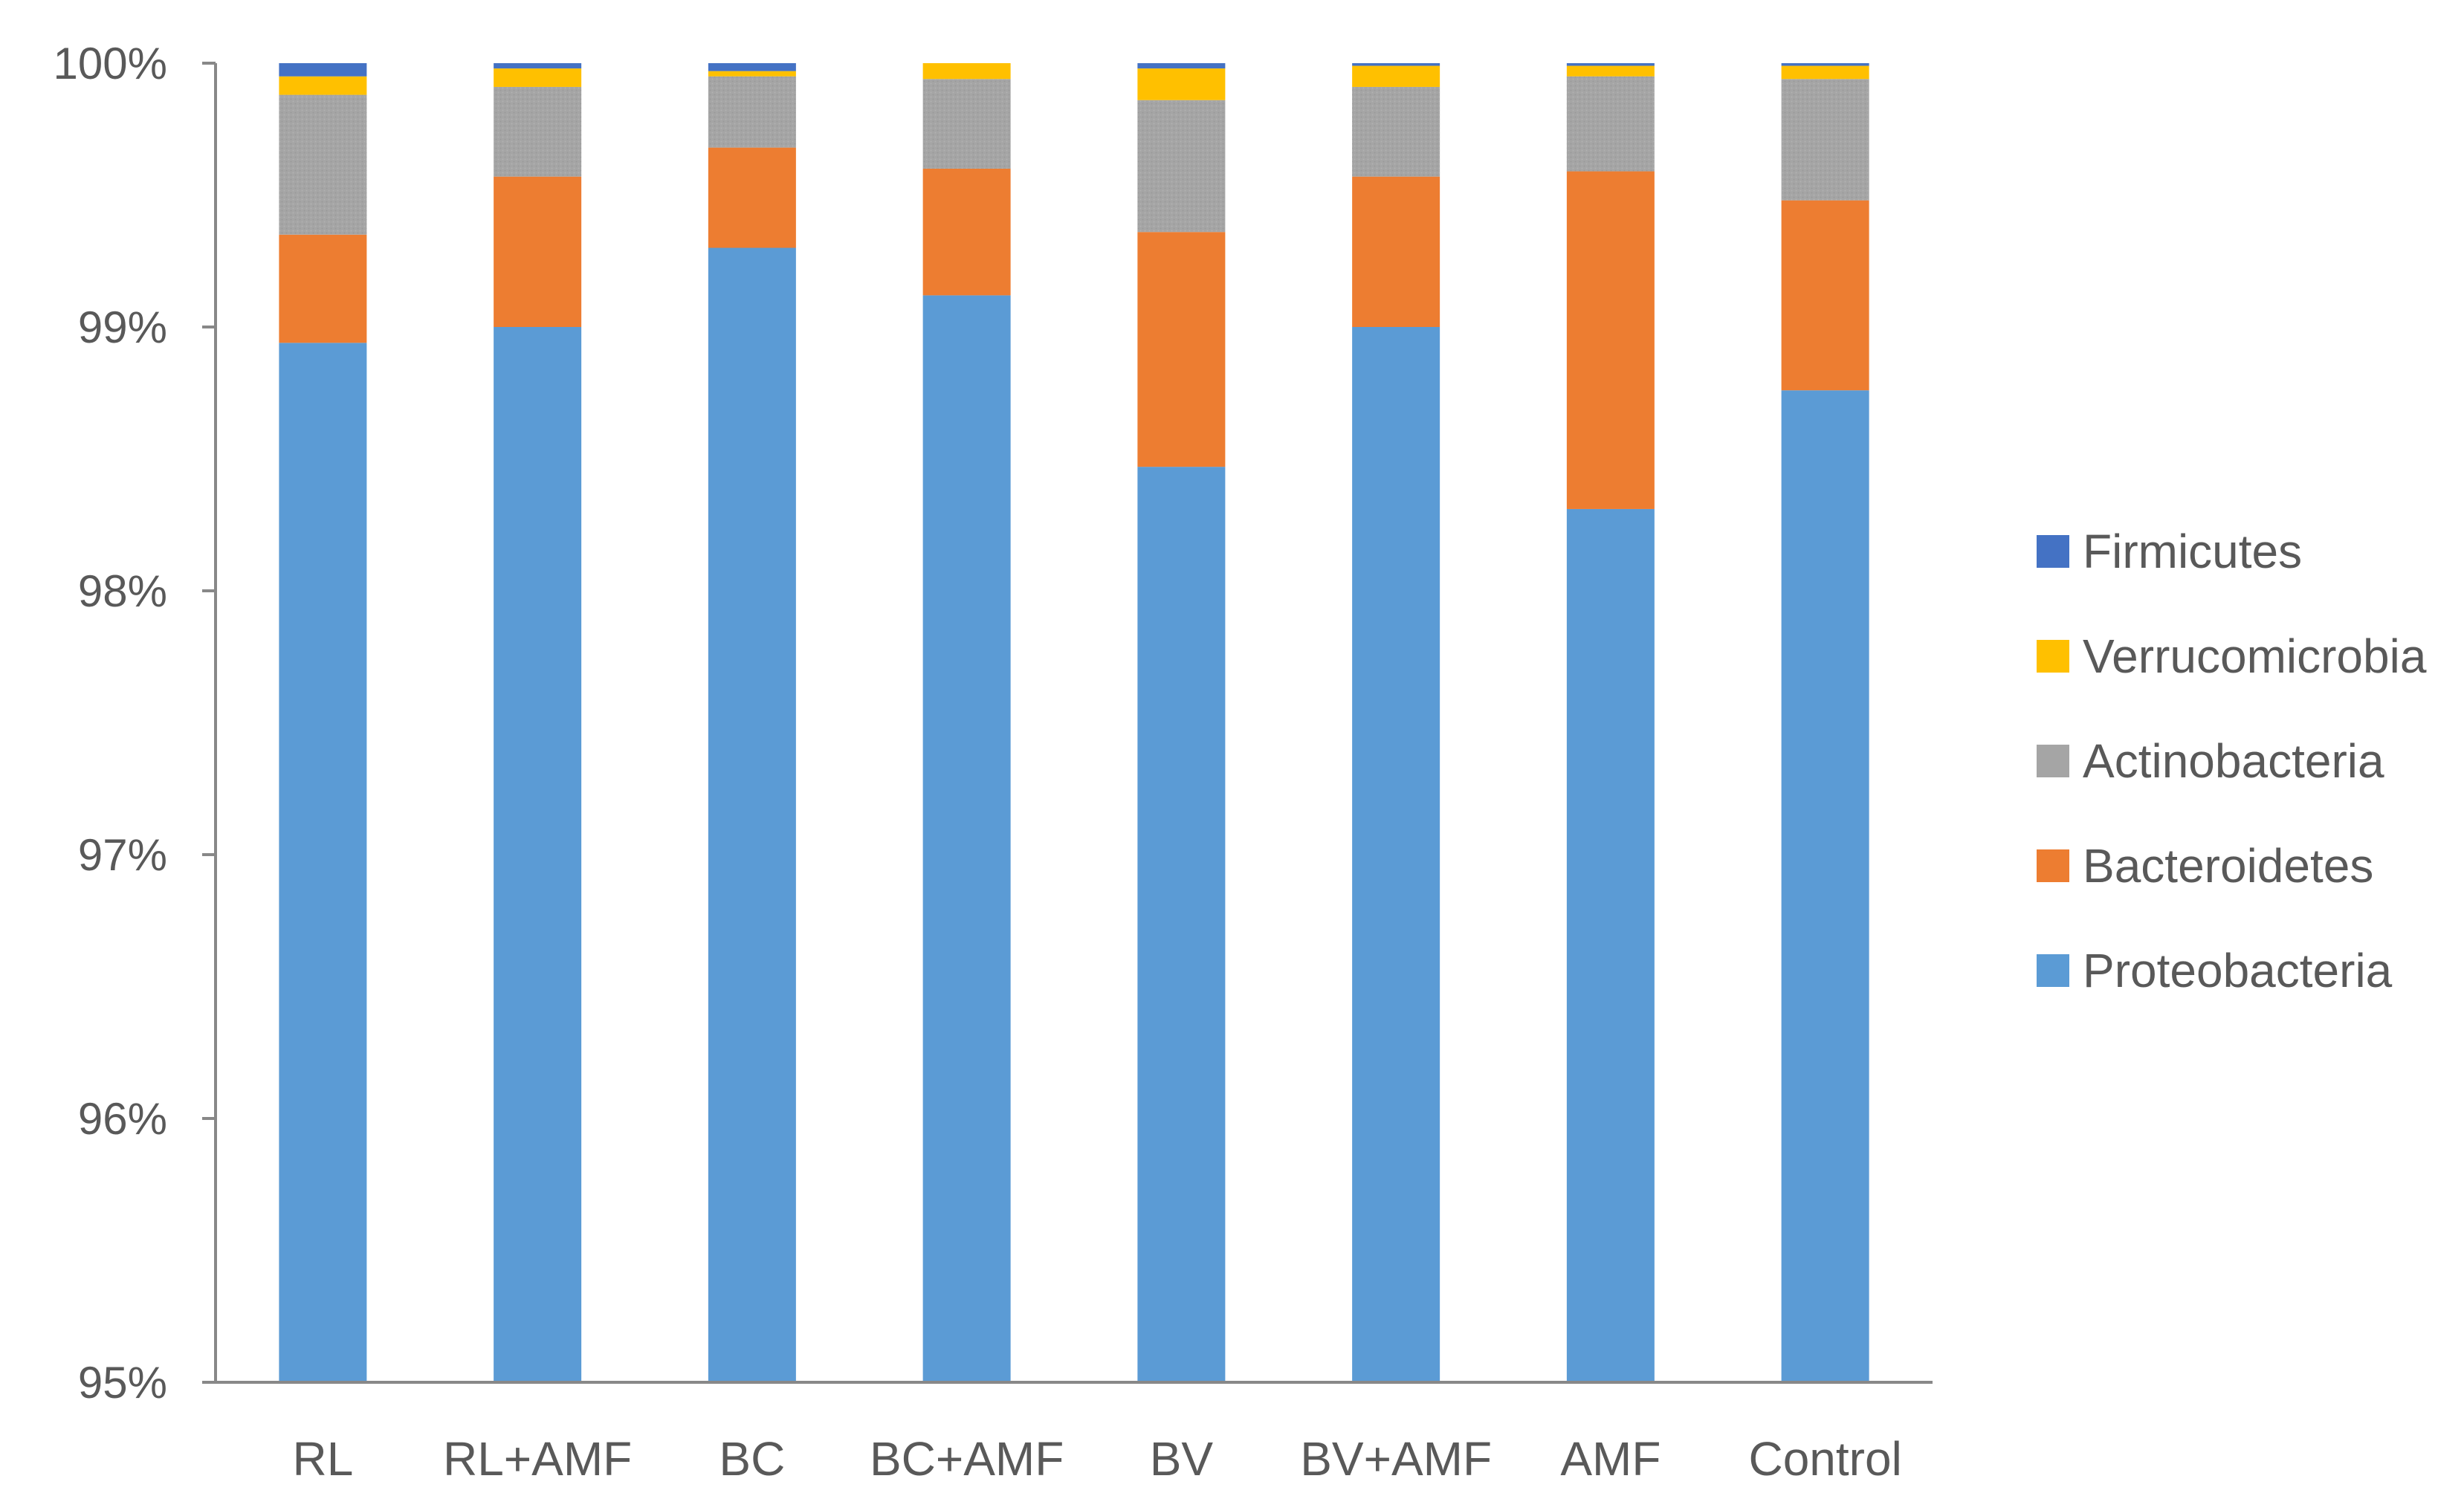 The image size is (2464, 1496). What do you see at coordinates (1610, 1459) in the screenshot?
I see `x-category-label: AMF` at bounding box center [1610, 1459].